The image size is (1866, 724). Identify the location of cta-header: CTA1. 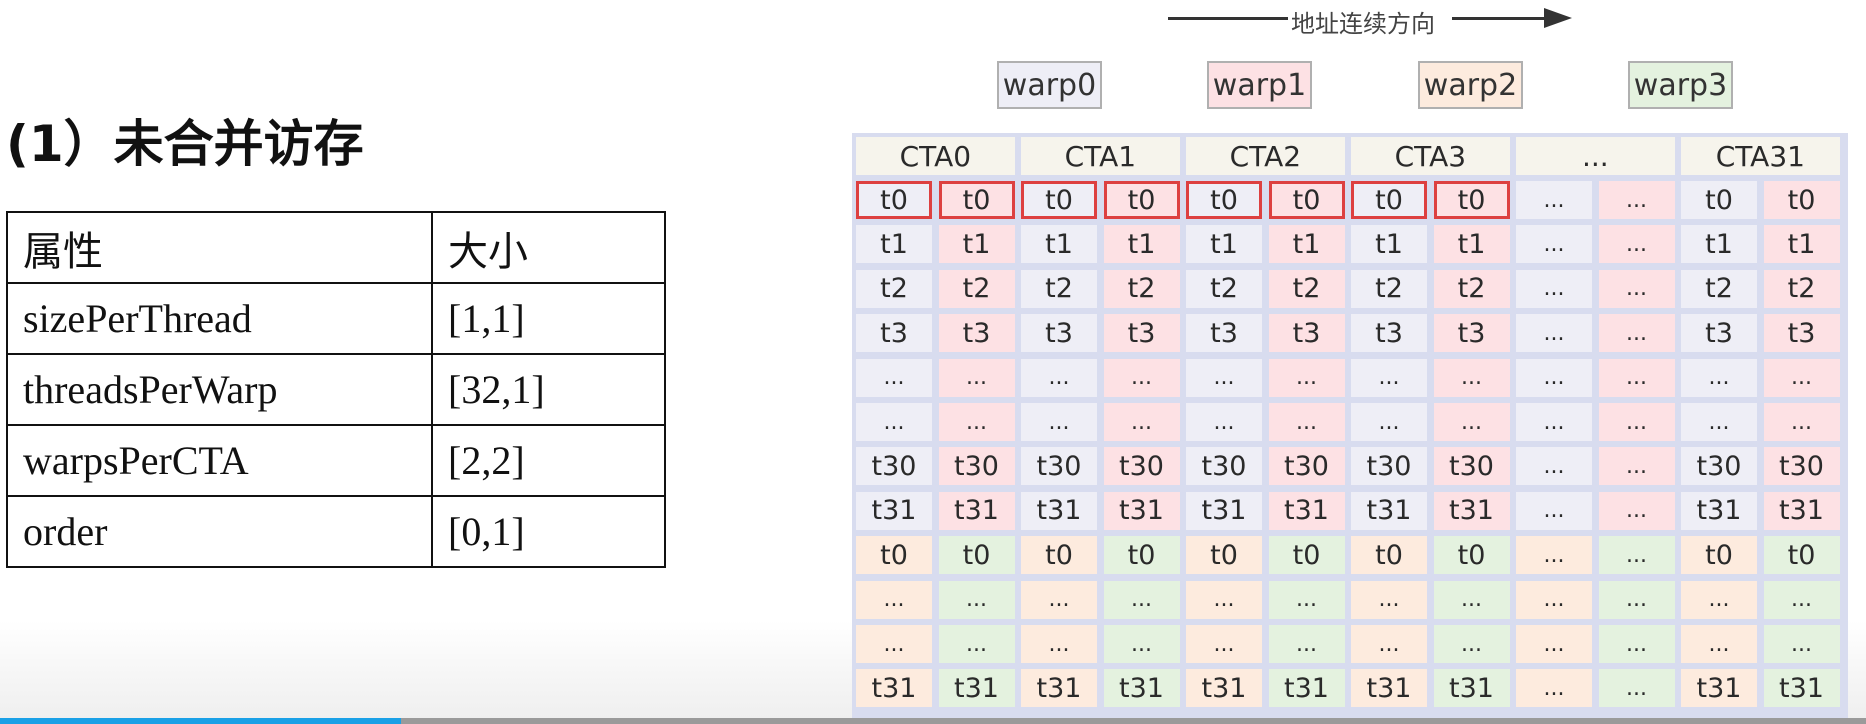
(1100, 156).